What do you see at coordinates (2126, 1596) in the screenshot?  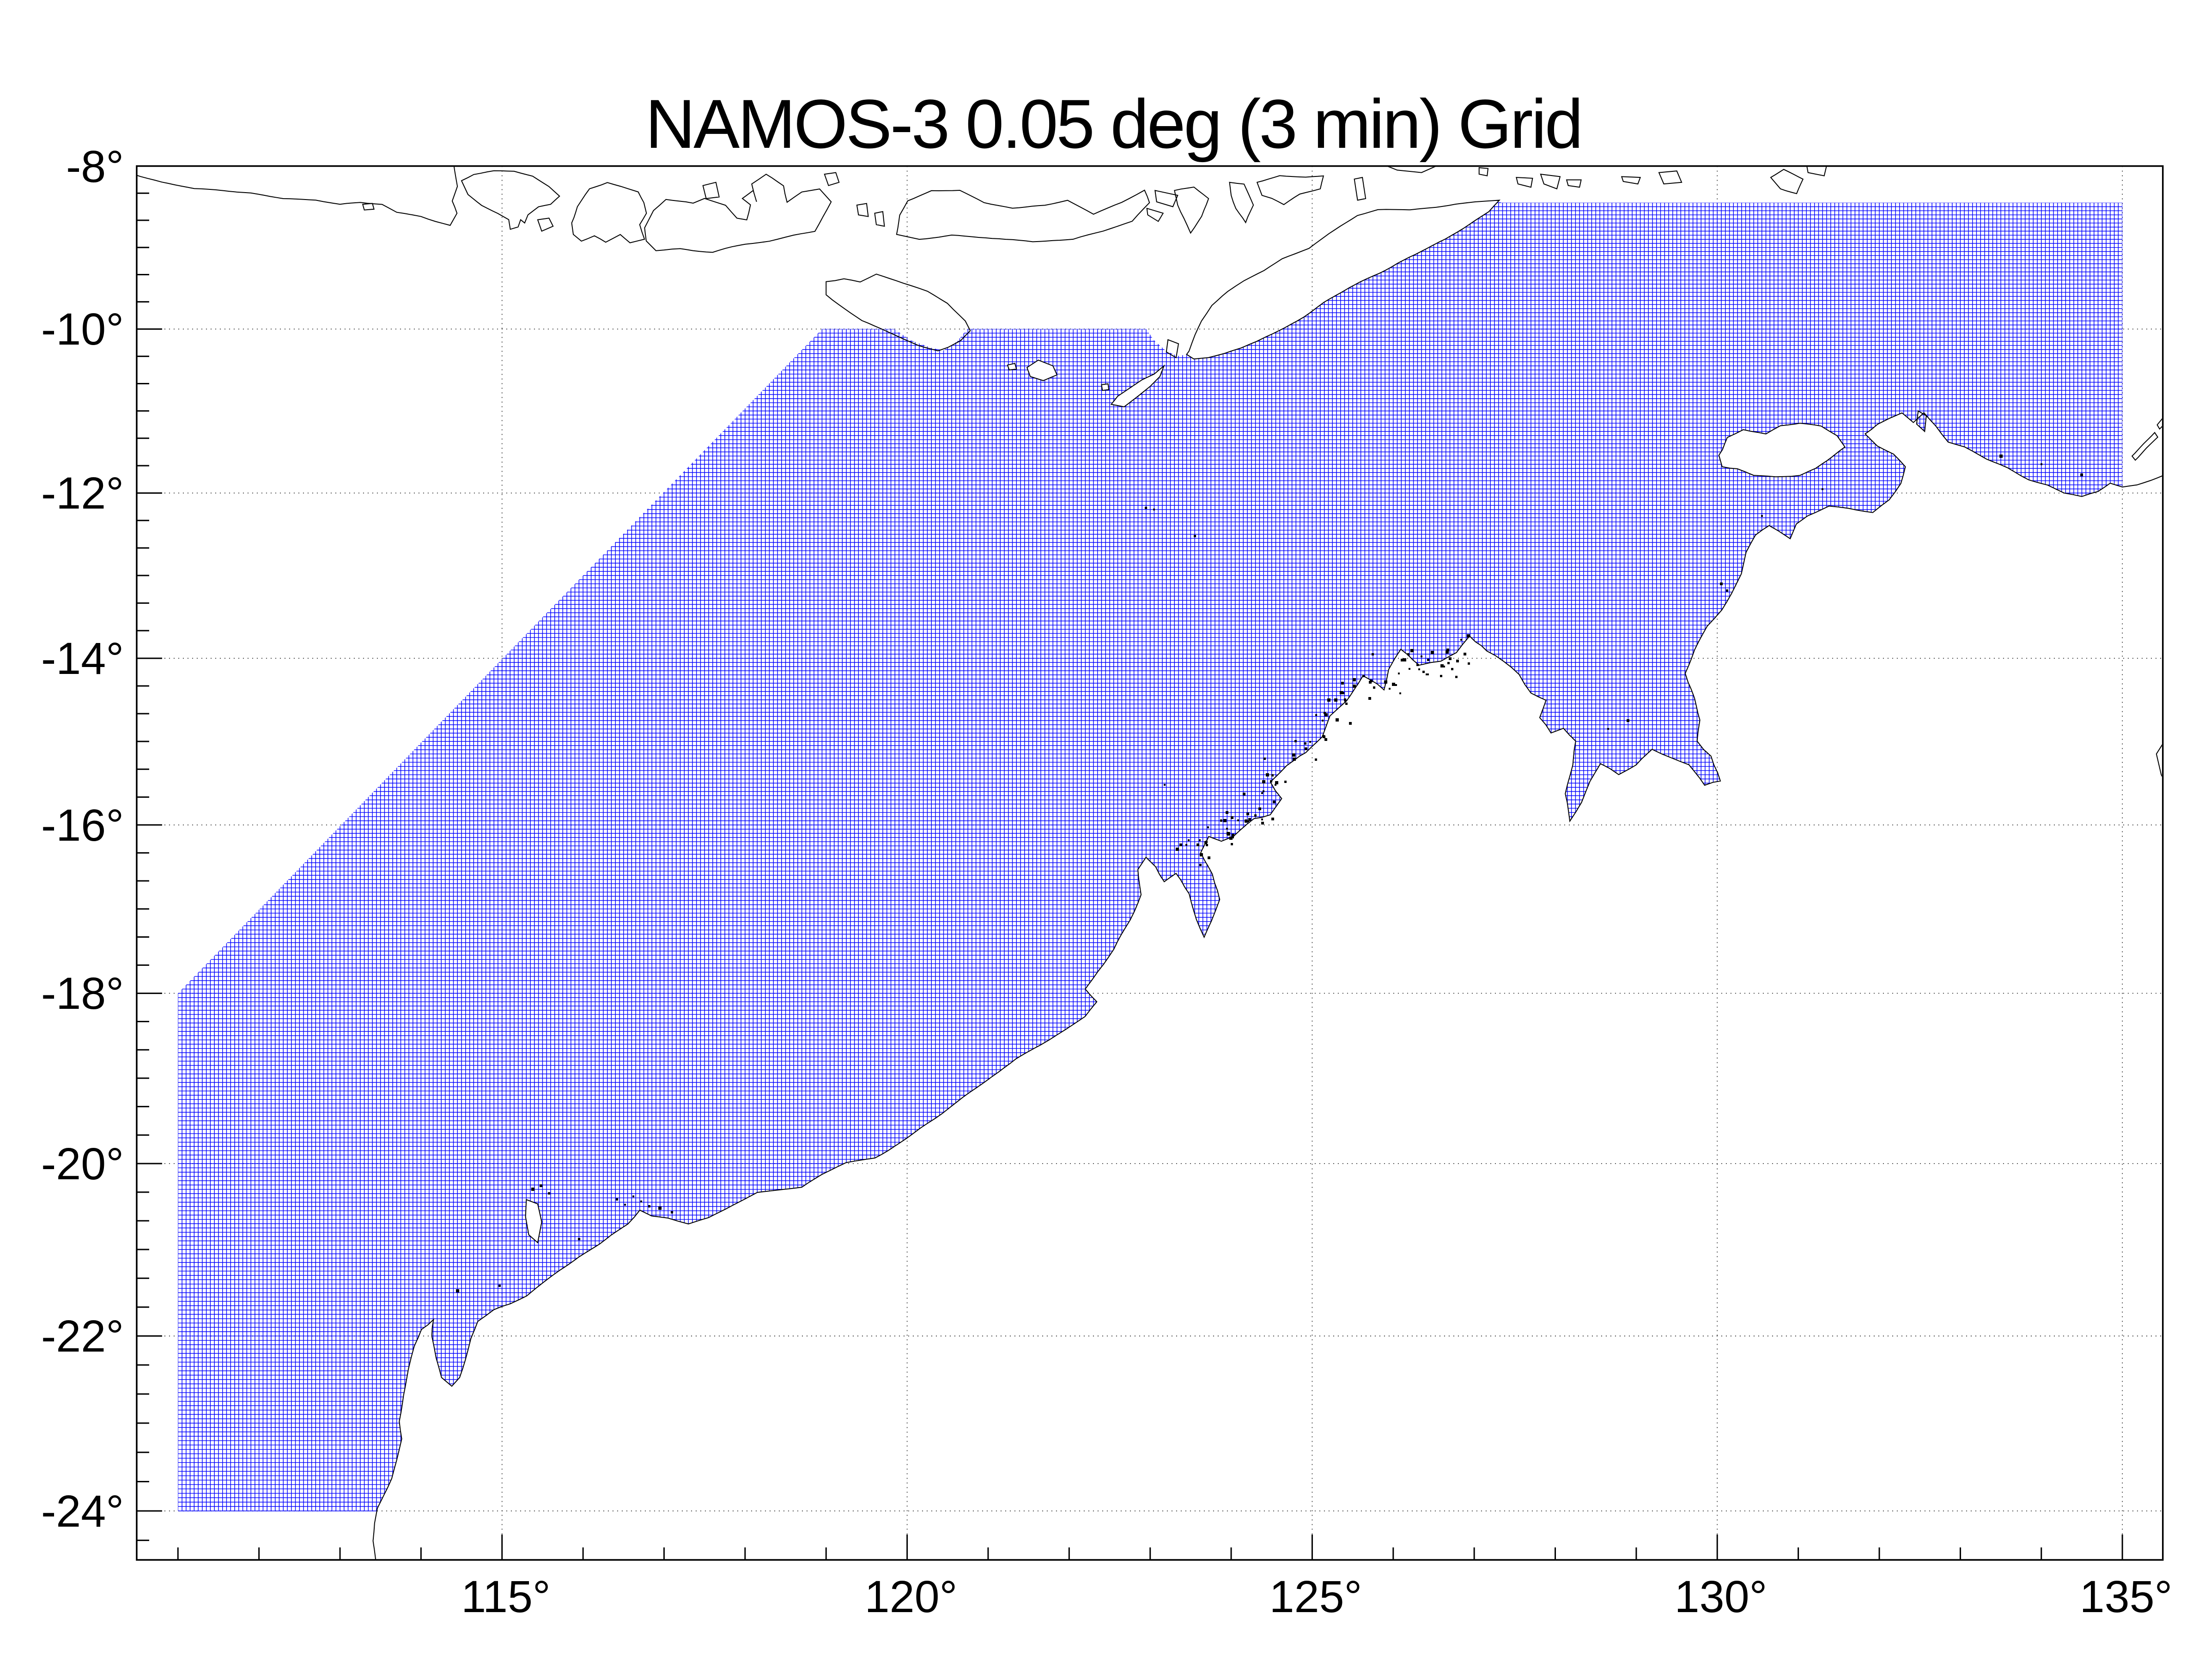 I see `svg-text: 135°` at bounding box center [2126, 1596].